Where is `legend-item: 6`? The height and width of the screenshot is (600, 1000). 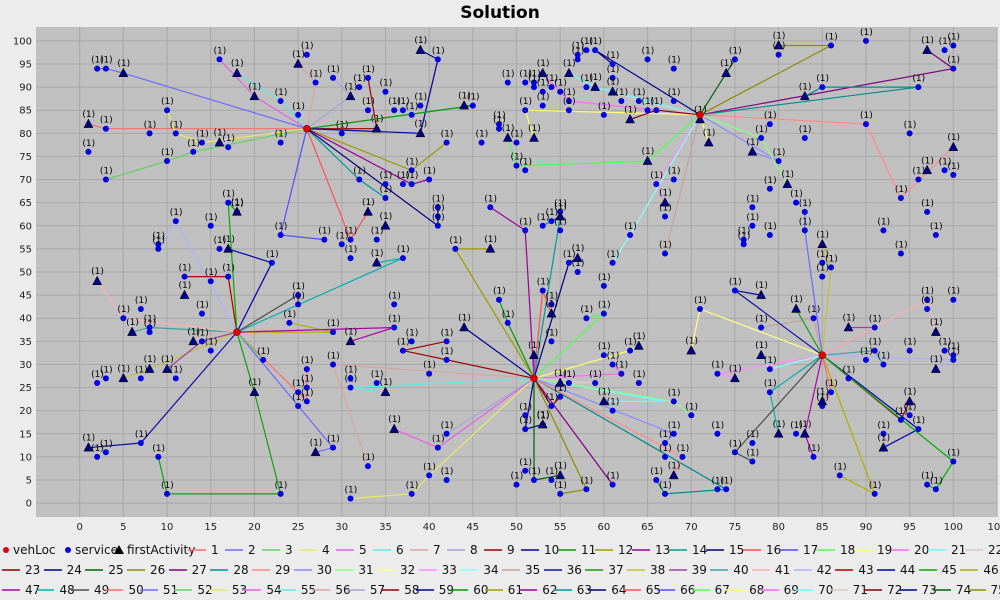 legend-item: 6 is located at coordinates (387, 549).